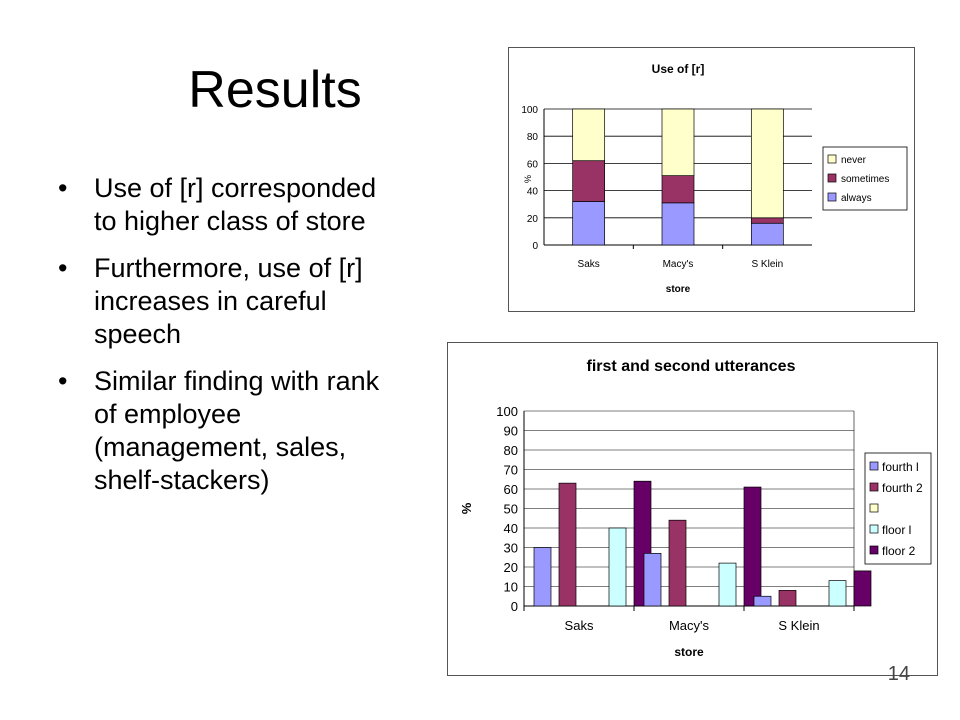 This screenshot has width=960, height=720. I want to click on slide-title: Results, so click(275, 90).